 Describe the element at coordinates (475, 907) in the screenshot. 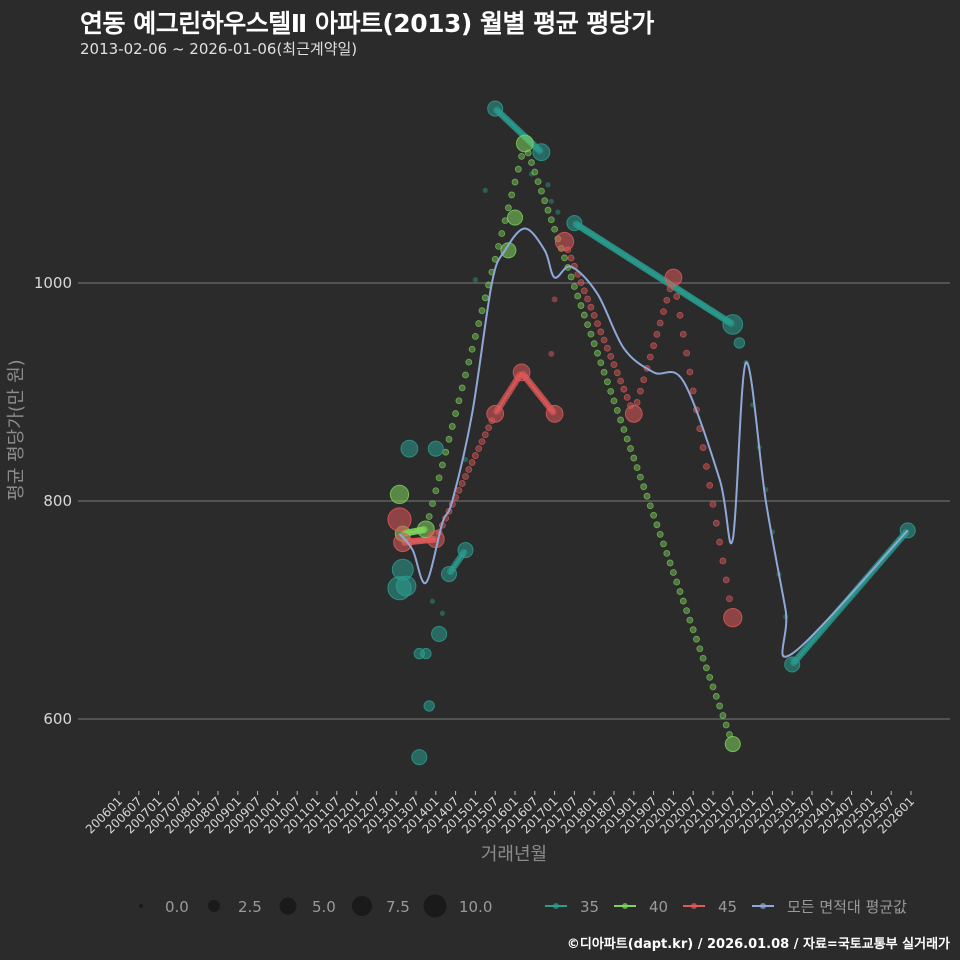

I see `size-legend-label: 10.0` at that location.